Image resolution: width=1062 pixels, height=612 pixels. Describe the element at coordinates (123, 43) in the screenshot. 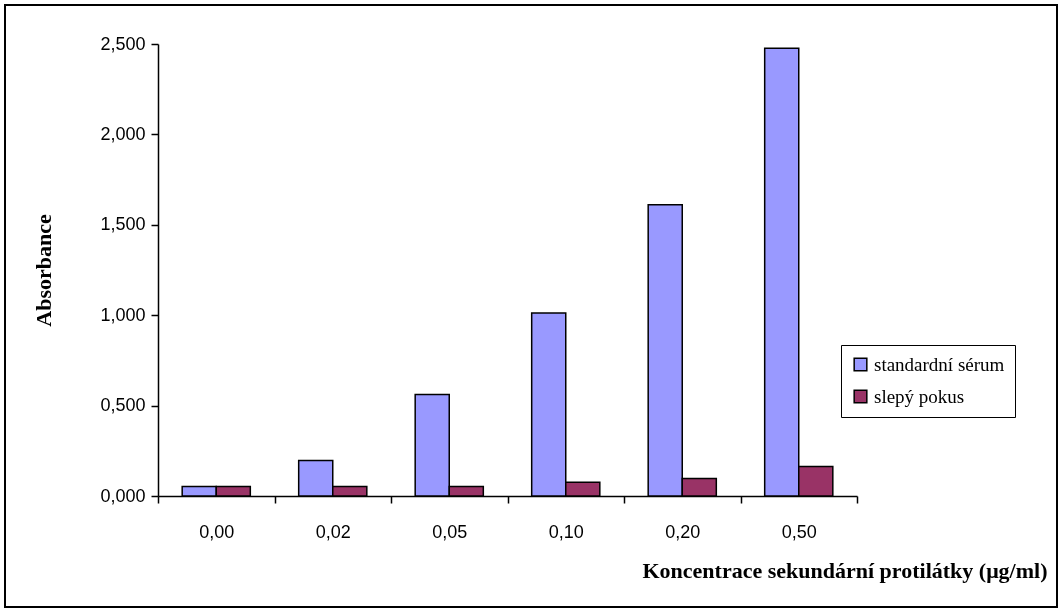

I see `y-tick-label: 2,500` at that location.